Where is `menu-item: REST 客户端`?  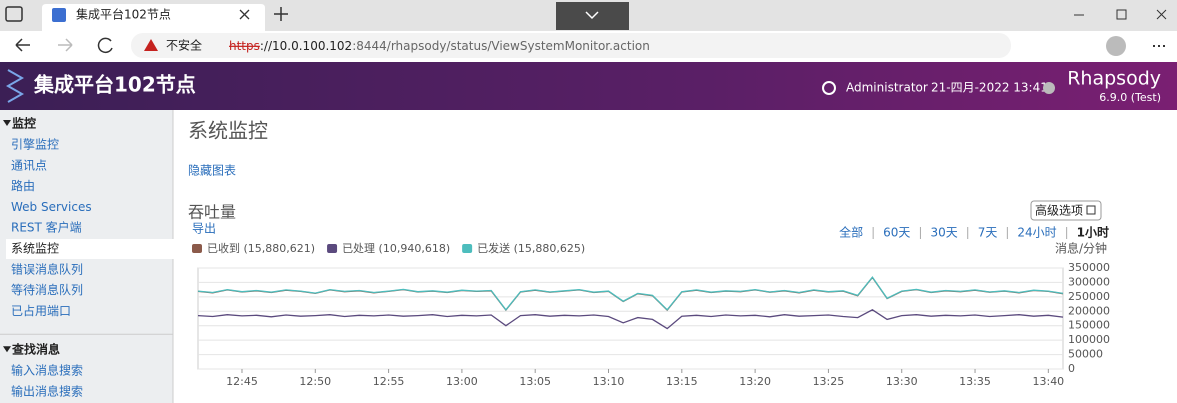
menu-item: REST 客户端 is located at coordinates (46, 227).